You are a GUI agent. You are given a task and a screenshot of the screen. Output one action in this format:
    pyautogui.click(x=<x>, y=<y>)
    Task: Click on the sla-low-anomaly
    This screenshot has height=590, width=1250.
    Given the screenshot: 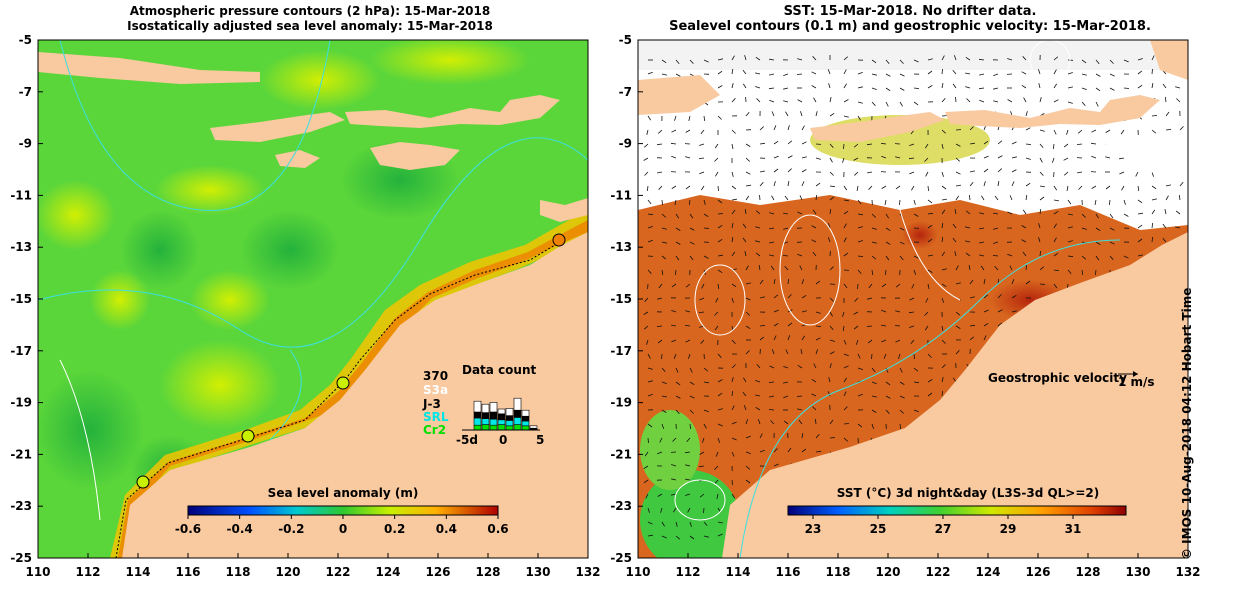 What is the action you would take?
    pyautogui.click(x=91, y=430)
    